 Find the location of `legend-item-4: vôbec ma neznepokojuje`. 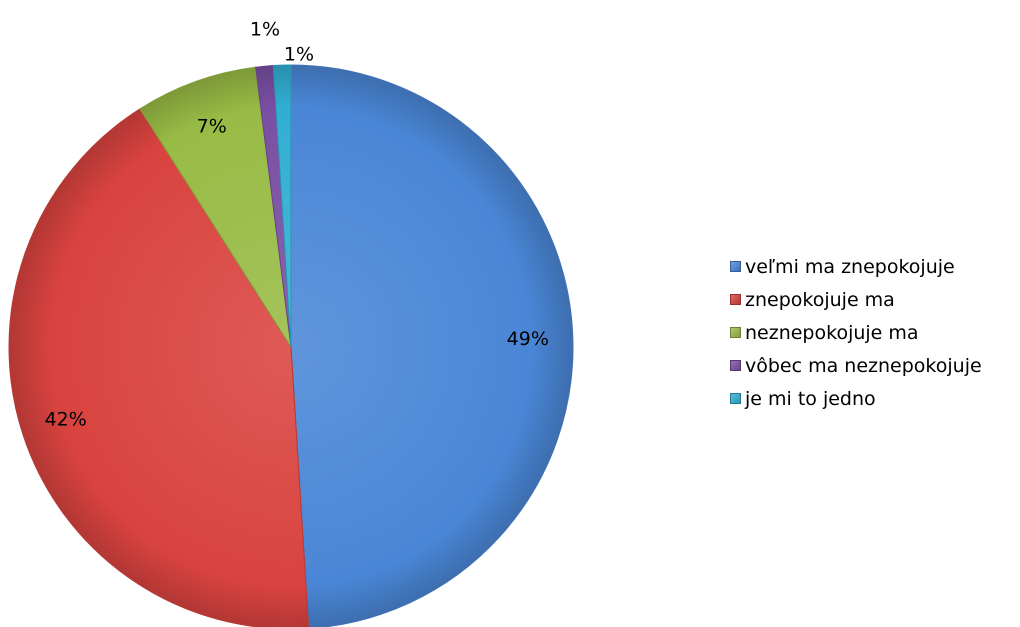

legend-item-4: vôbec ma neznepokojuje is located at coordinates (875, 365).